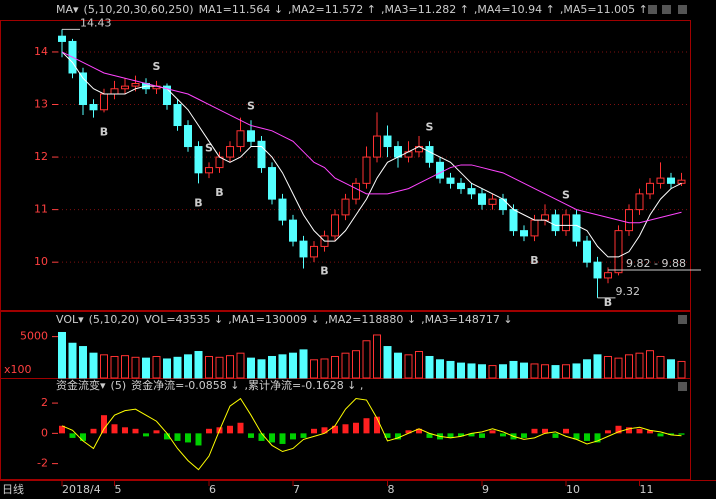 This screenshot has height=499, width=716. Describe the element at coordinates (44, 402) in the screenshot. I see `y-tick-label: 2` at that location.